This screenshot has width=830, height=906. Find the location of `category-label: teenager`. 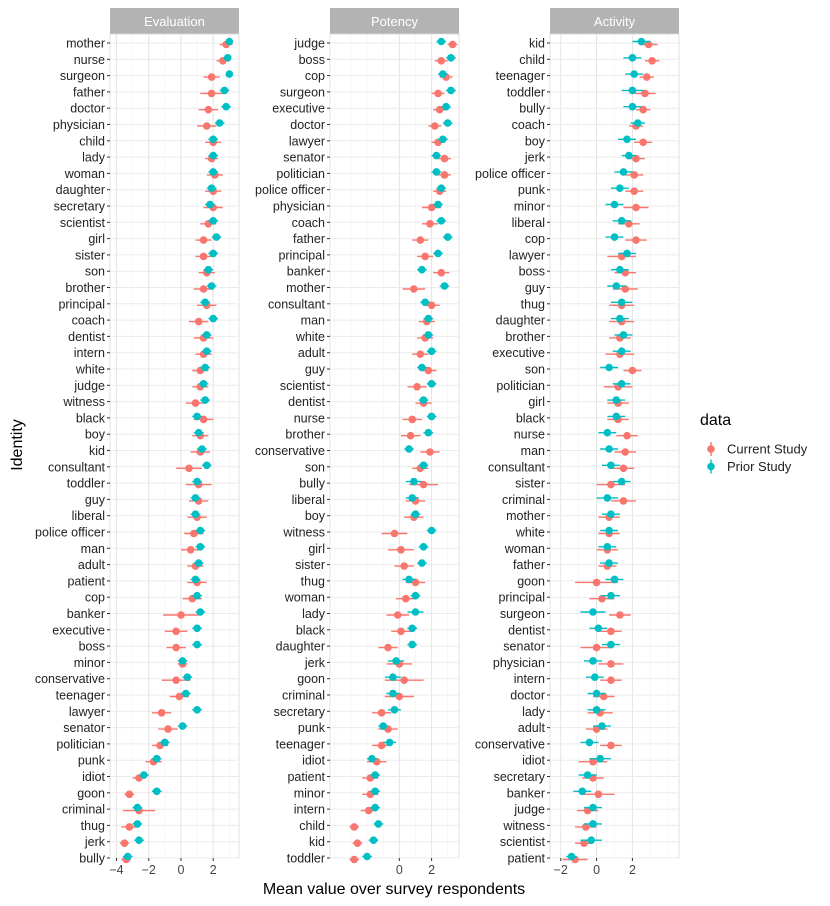

category-label: teenager is located at coordinates (300, 744).